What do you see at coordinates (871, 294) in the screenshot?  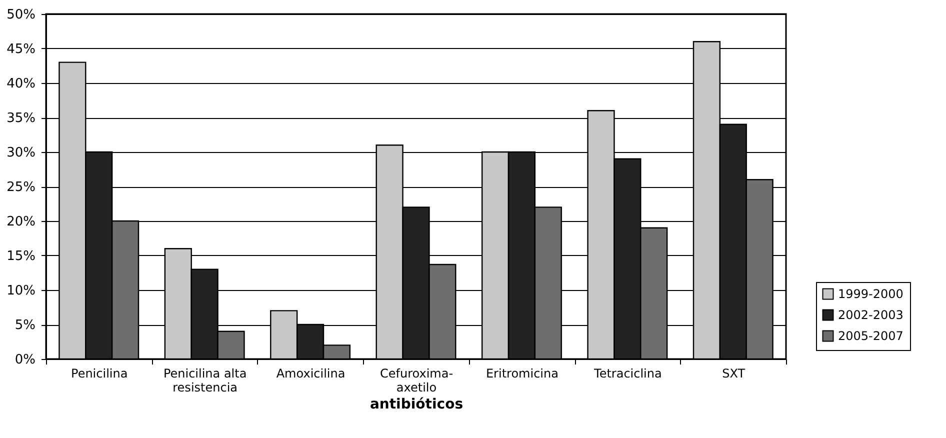 I see `legend-label: 1999-2000` at bounding box center [871, 294].